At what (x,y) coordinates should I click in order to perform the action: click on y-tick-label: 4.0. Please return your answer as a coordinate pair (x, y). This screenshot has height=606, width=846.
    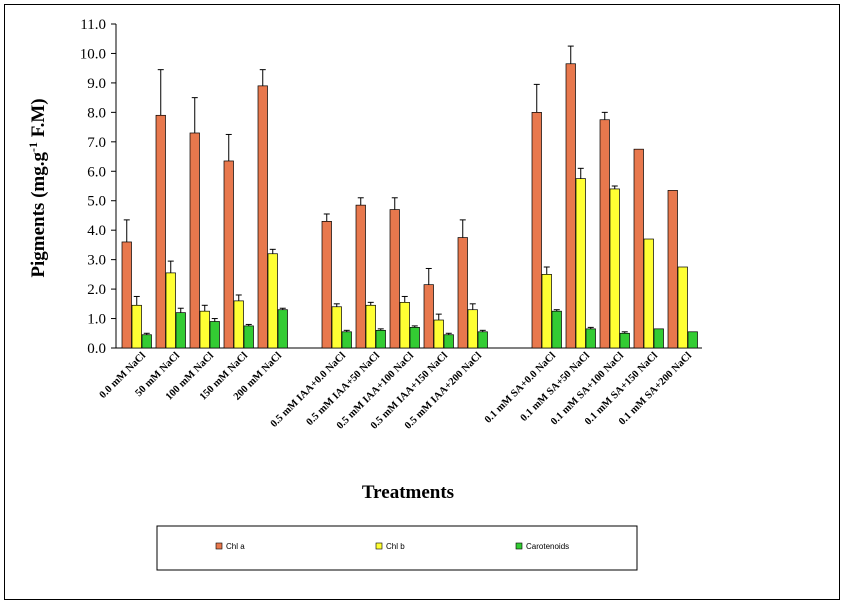
    Looking at the image, I should click on (96, 231).